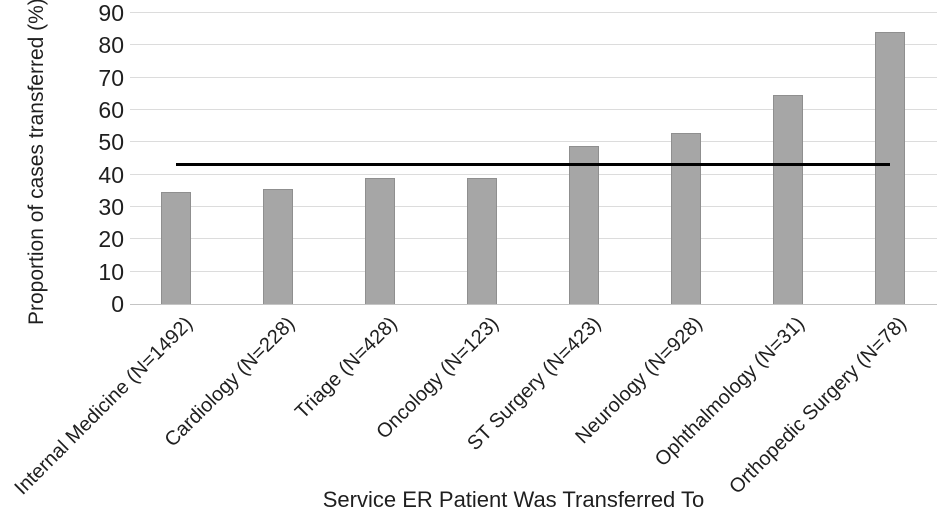 This screenshot has width=941, height=518. What do you see at coordinates (111, 174) in the screenshot?
I see `y-tick-label: 40` at bounding box center [111, 174].